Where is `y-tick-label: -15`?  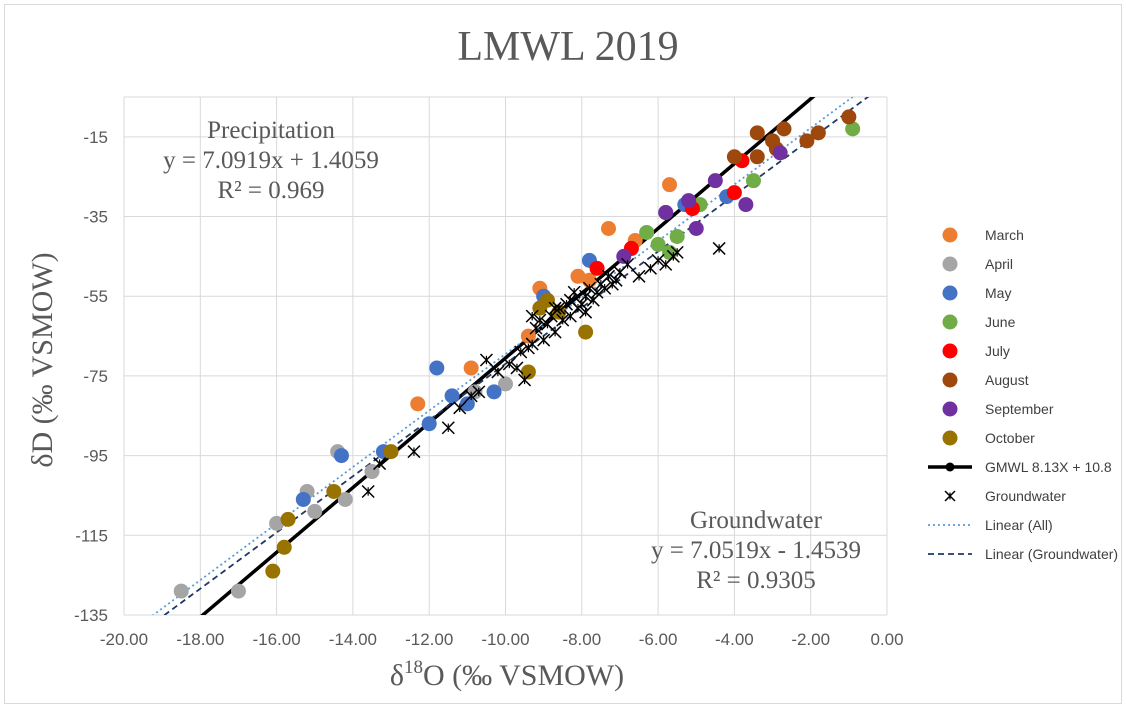
y-tick-label: -15 is located at coordinates (95, 137).